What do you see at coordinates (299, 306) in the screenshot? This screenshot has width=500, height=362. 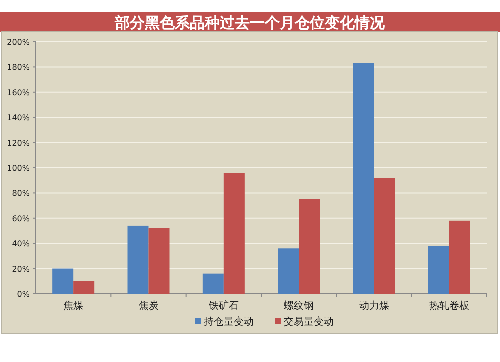 I see `x-tick-label: 螺纹钢` at bounding box center [299, 306].